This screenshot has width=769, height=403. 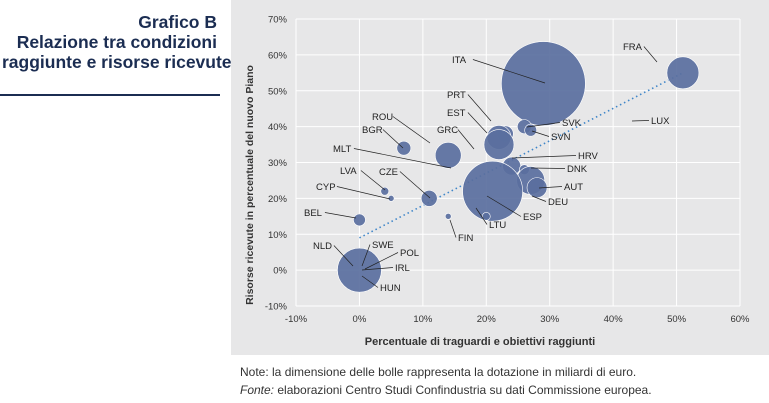 What do you see at coordinates (492, 191) in the screenshot?
I see `bubble-esp` at bounding box center [492, 191].